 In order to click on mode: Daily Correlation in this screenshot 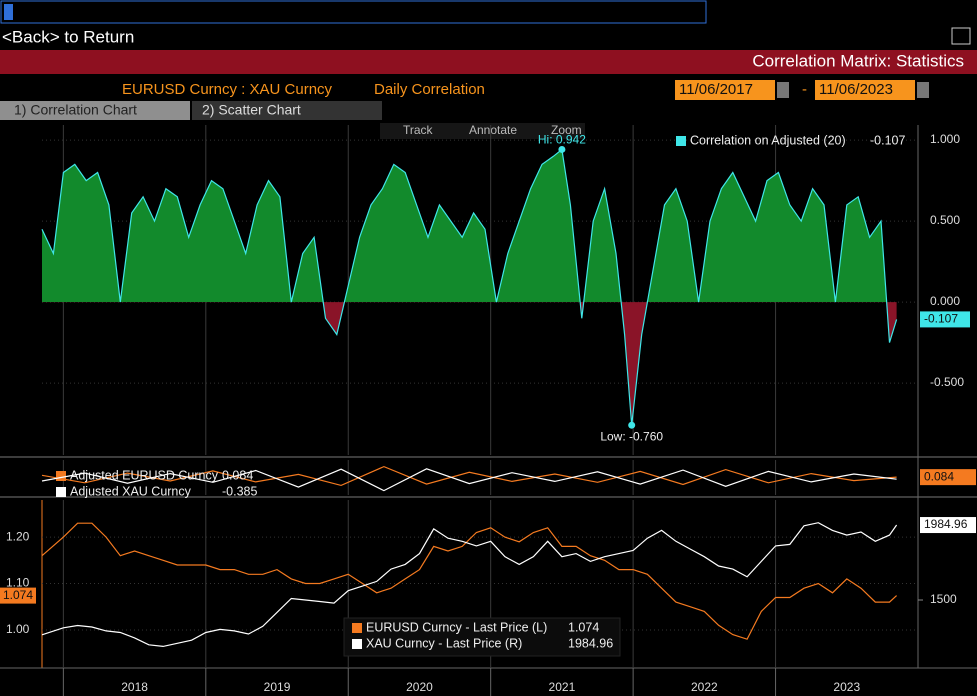, I will do `click(429, 89)`.